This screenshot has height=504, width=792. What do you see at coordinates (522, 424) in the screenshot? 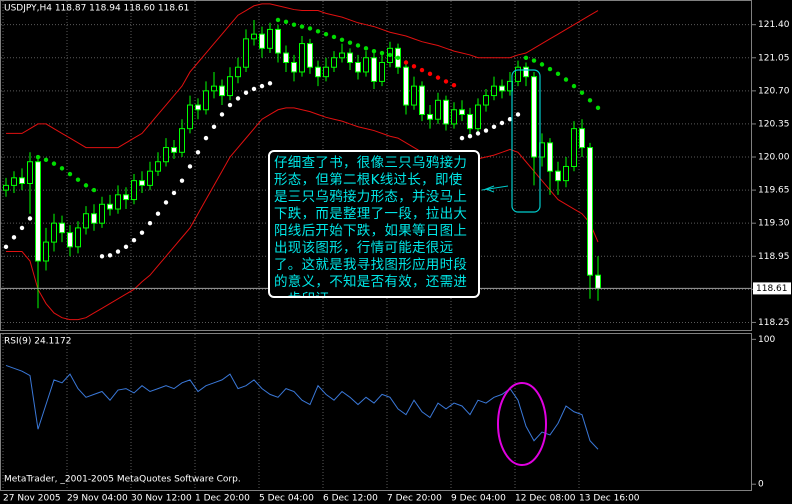
I see `rsi-highlight` at bounding box center [522, 424].